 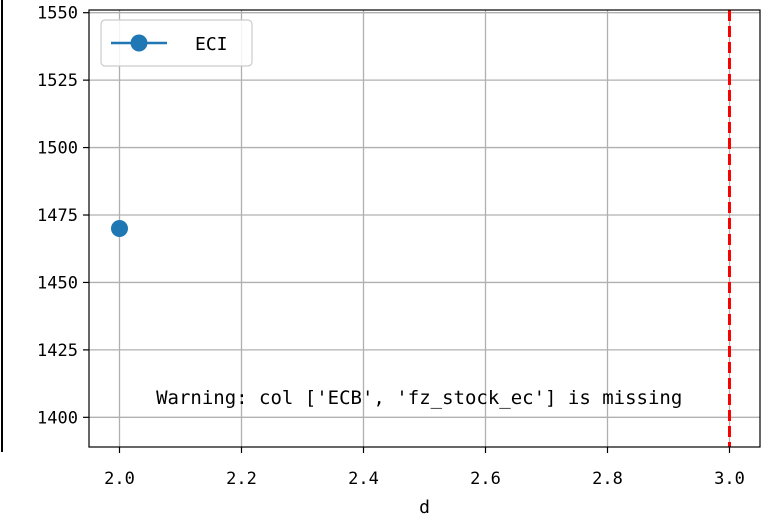 What do you see at coordinates (729, 479) in the screenshot?
I see `x-tick-label: 3.0` at bounding box center [729, 479].